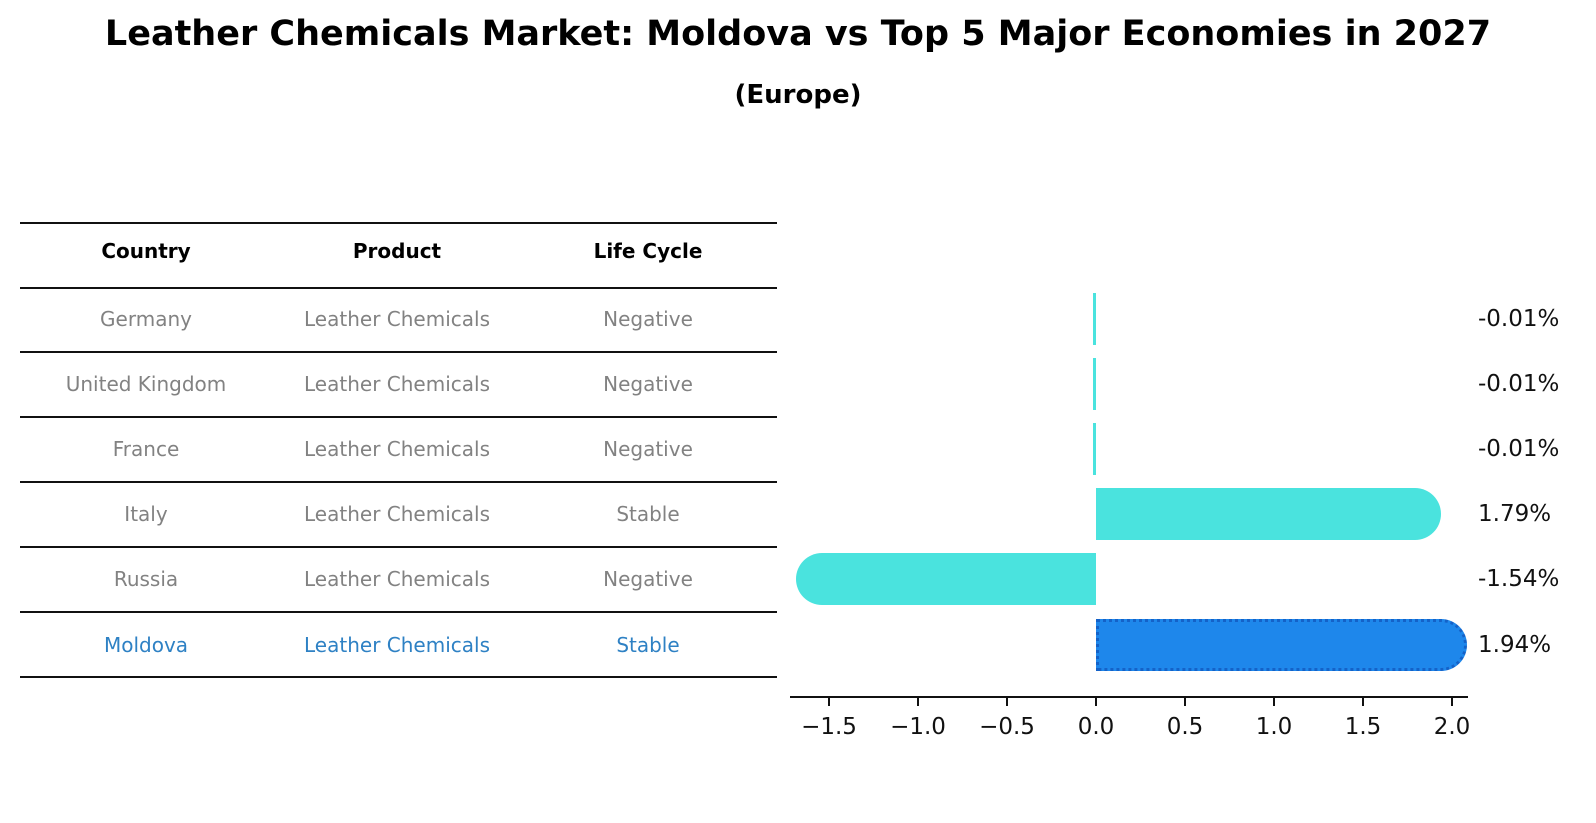  I want to click on chart-subtitle: (Europe), so click(798, 95).